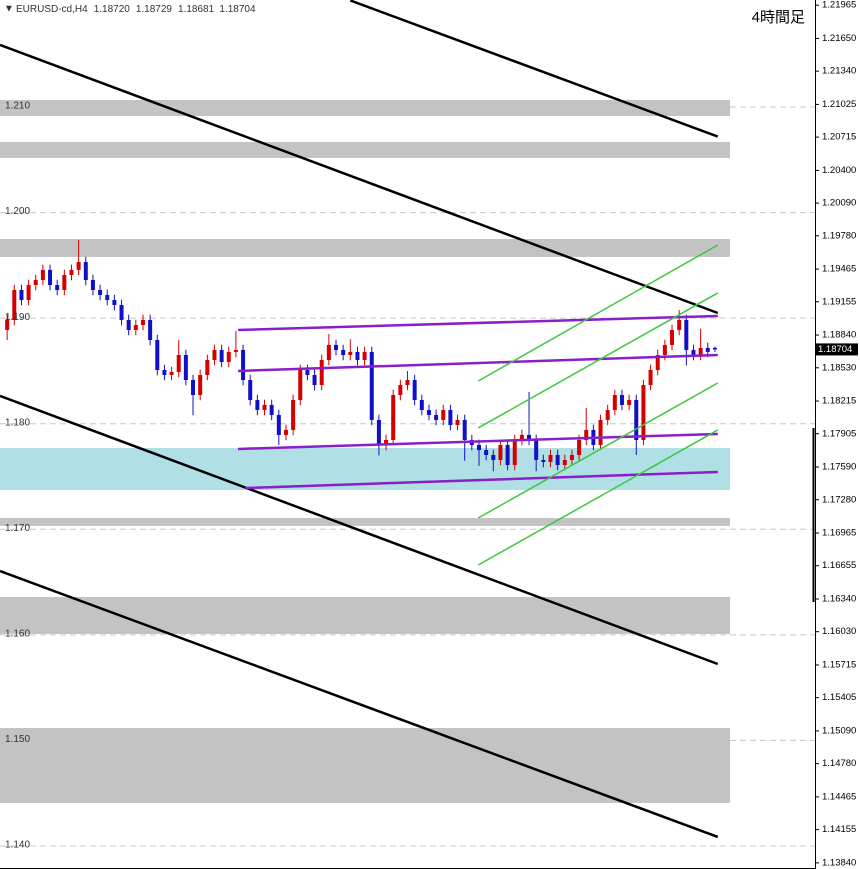  What do you see at coordinates (839, 829) in the screenshot?
I see `y-tick-label: 1.14155` at bounding box center [839, 829].